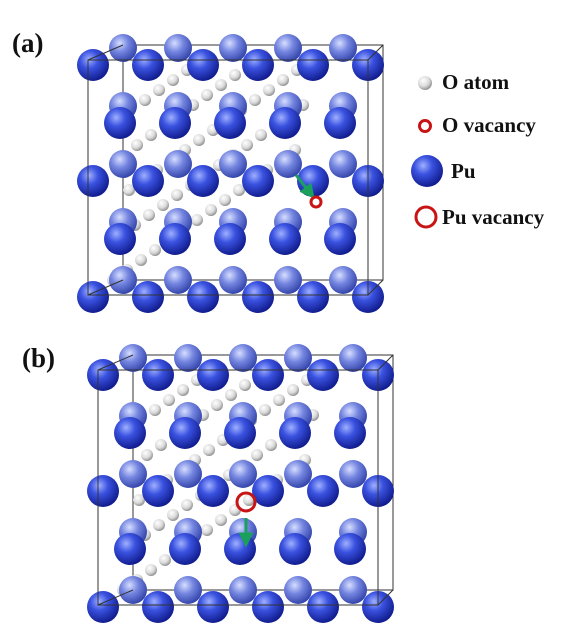 This screenshot has width=584, height=629. What do you see at coordinates (493, 217) in the screenshot?
I see `pu-vacancy-legend-label: Pu vacancy` at bounding box center [493, 217].